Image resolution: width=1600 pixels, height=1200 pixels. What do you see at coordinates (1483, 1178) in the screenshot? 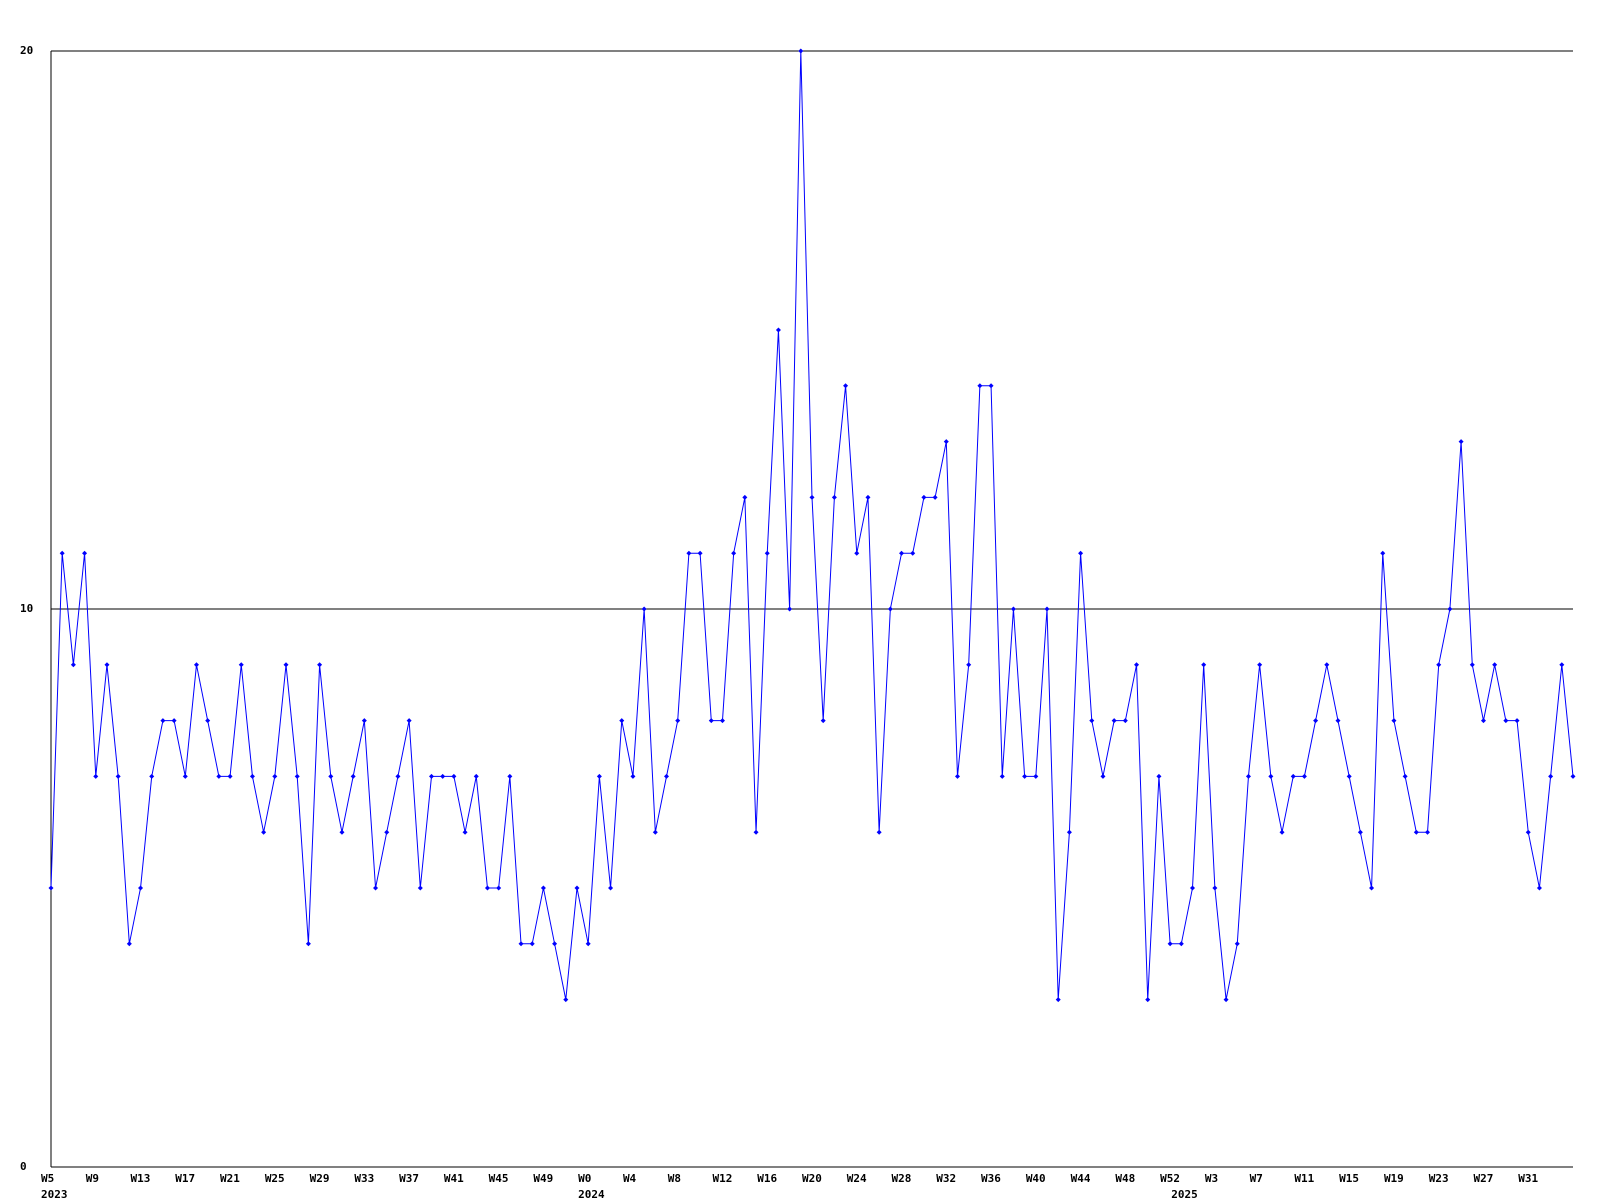
I see `x-tick-label: W27` at bounding box center [1483, 1178].